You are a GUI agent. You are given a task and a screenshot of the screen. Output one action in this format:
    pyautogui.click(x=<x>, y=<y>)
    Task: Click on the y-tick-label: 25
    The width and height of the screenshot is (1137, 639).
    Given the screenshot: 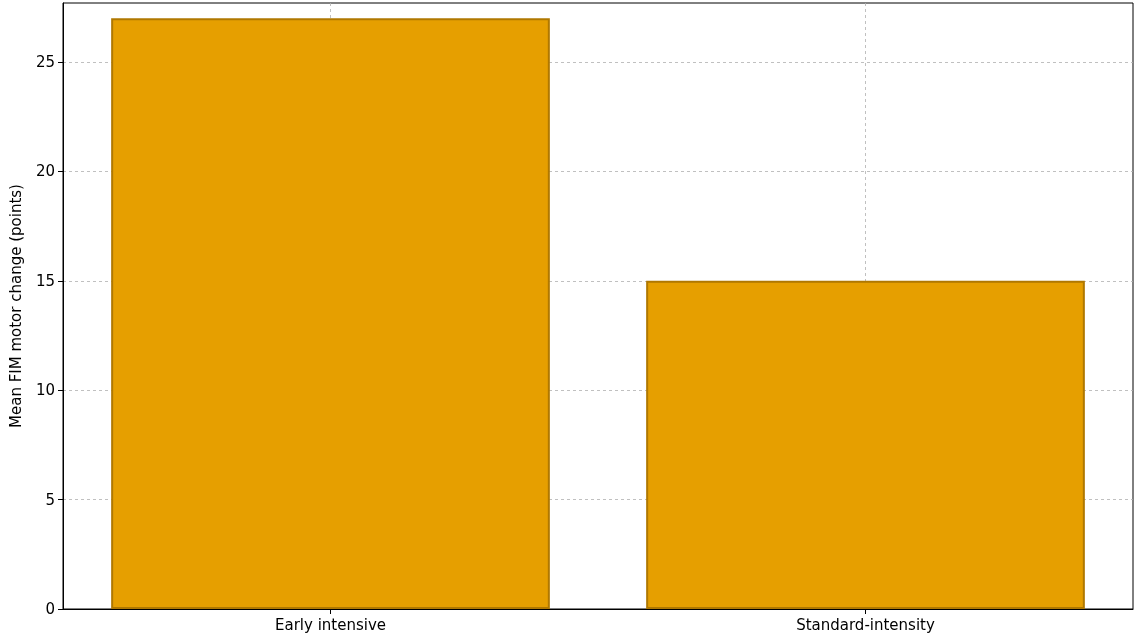 What is the action you would take?
    pyautogui.click(x=45, y=62)
    